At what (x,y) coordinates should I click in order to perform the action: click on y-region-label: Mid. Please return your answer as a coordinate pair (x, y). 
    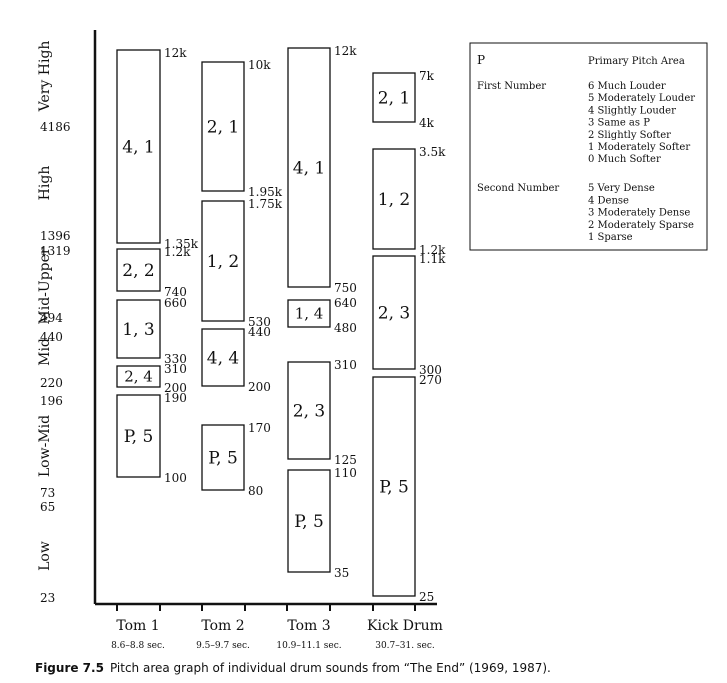
    Looking at the image, I should click on (45, 352).